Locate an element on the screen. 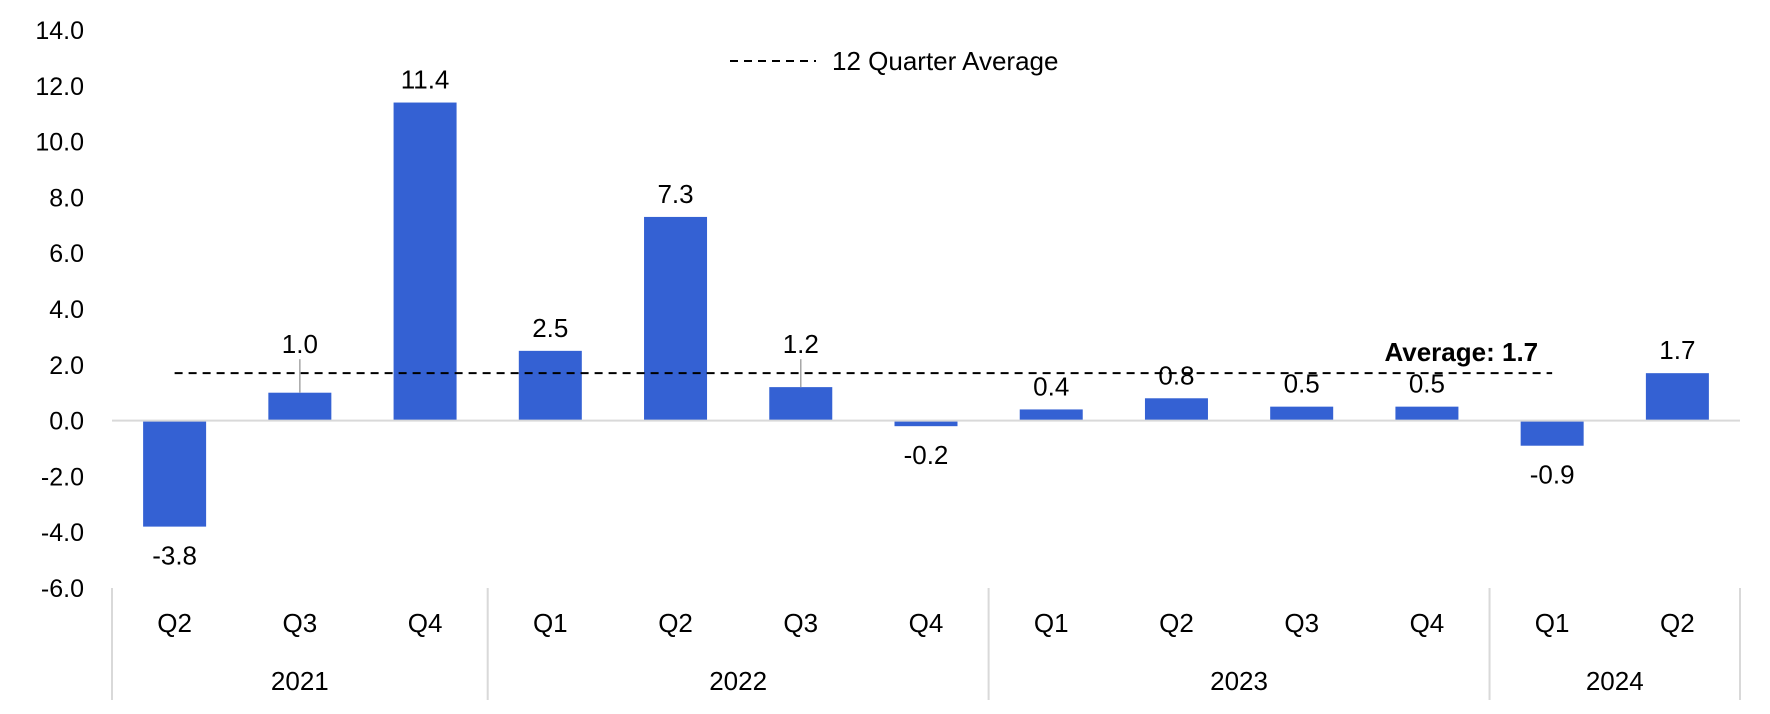 The image size is (1770, 714). legend-label: 12 Quarter Average is located at coordinates (945, 61).